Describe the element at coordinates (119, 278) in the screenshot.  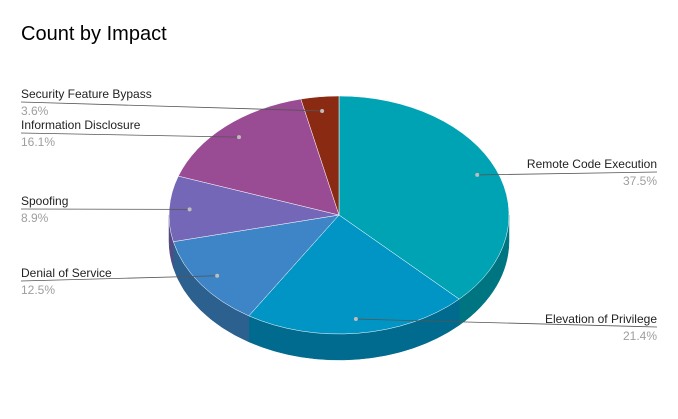
I see `leader-line-denial-of-service` at that location.